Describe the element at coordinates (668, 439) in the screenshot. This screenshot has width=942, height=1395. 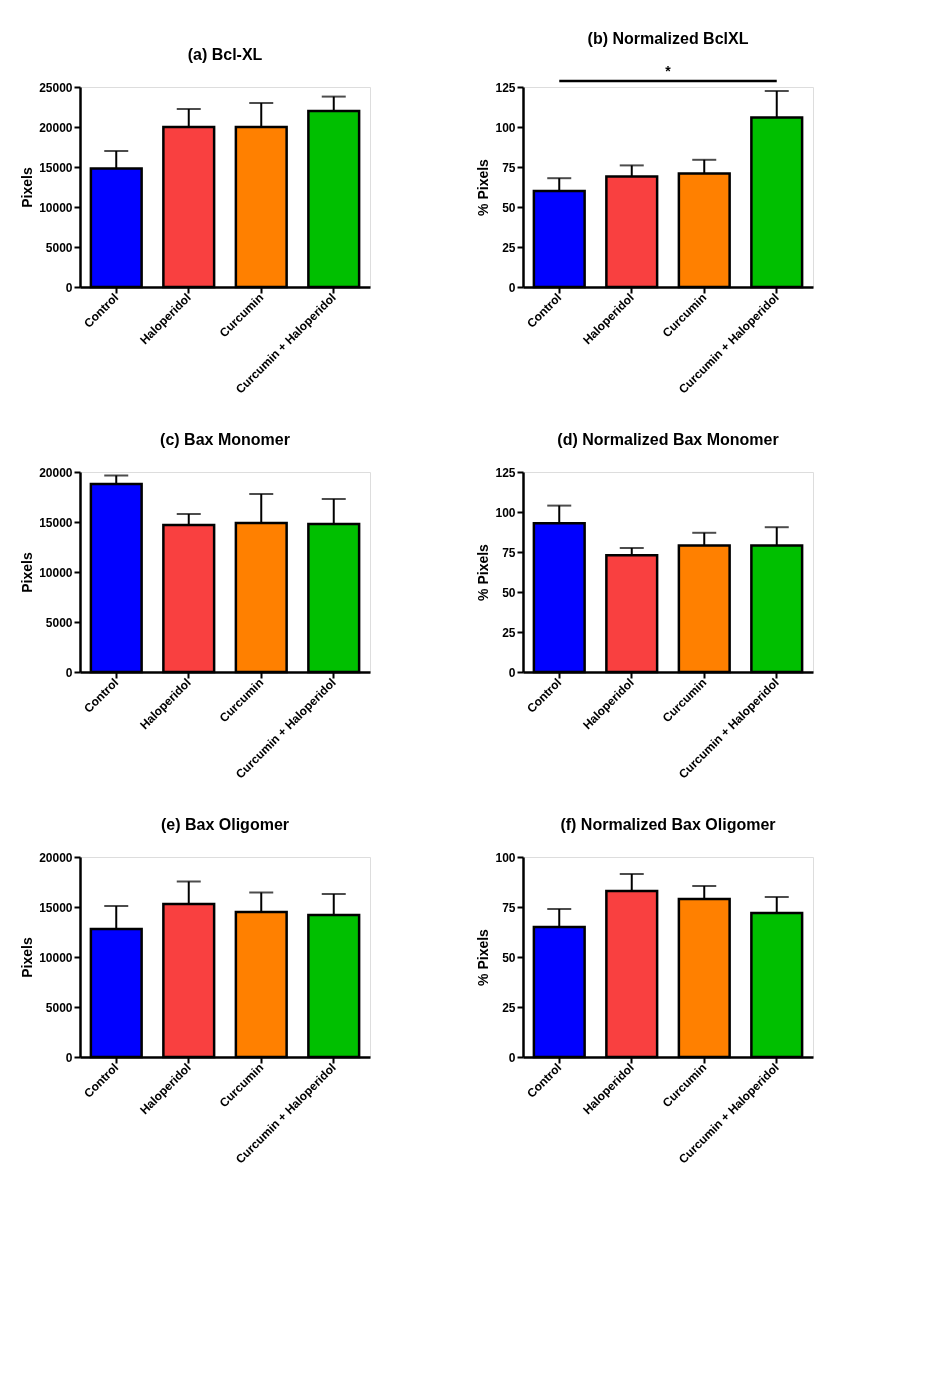
I see `chart-title: (d) Normalized Bax Monomer` at that location.